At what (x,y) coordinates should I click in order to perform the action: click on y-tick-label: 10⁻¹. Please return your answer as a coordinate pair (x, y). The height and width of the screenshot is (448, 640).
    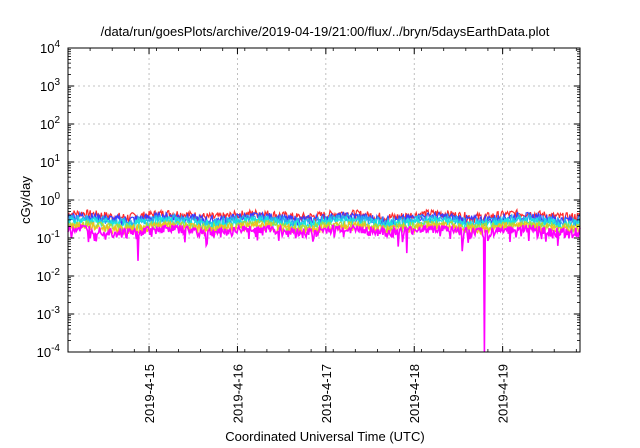
    Looking at the image, I should click on (49, 237).